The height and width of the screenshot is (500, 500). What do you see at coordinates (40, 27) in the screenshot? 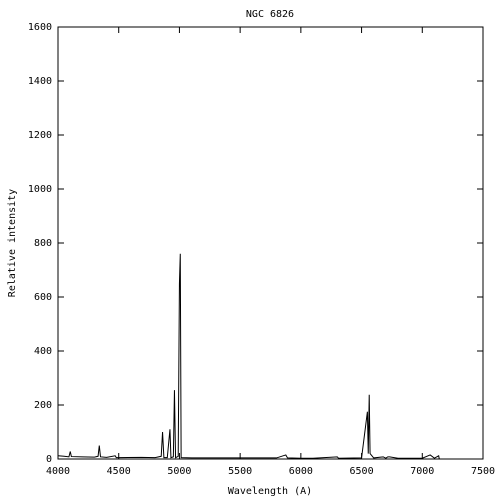
I see `y-tick-label: 1600` at bounding box center [40, 27].